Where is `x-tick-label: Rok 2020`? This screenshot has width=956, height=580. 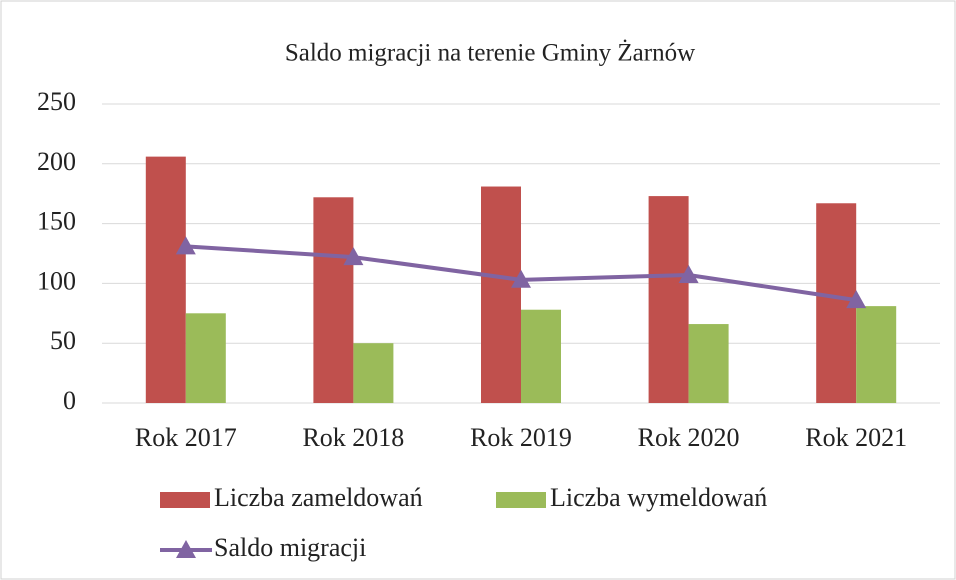
x-tick-label: Rok 2020 is located at coordinates (689, 437).